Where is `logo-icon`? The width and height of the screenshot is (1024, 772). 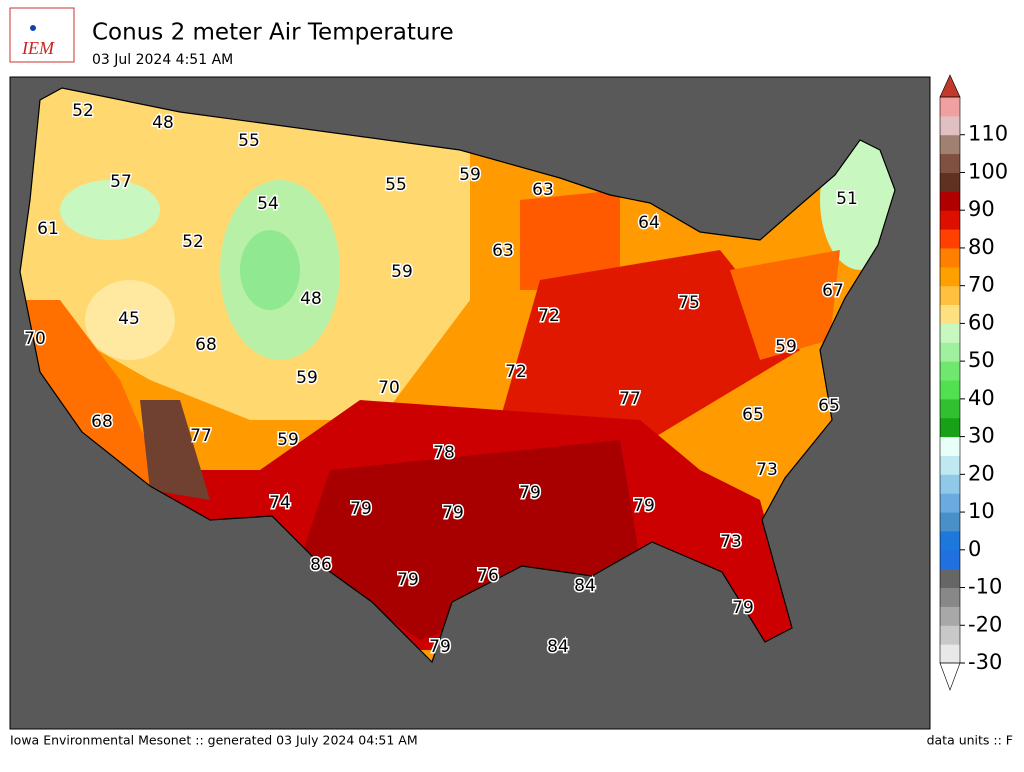 logo-icon is located at coordinates (33, 28).